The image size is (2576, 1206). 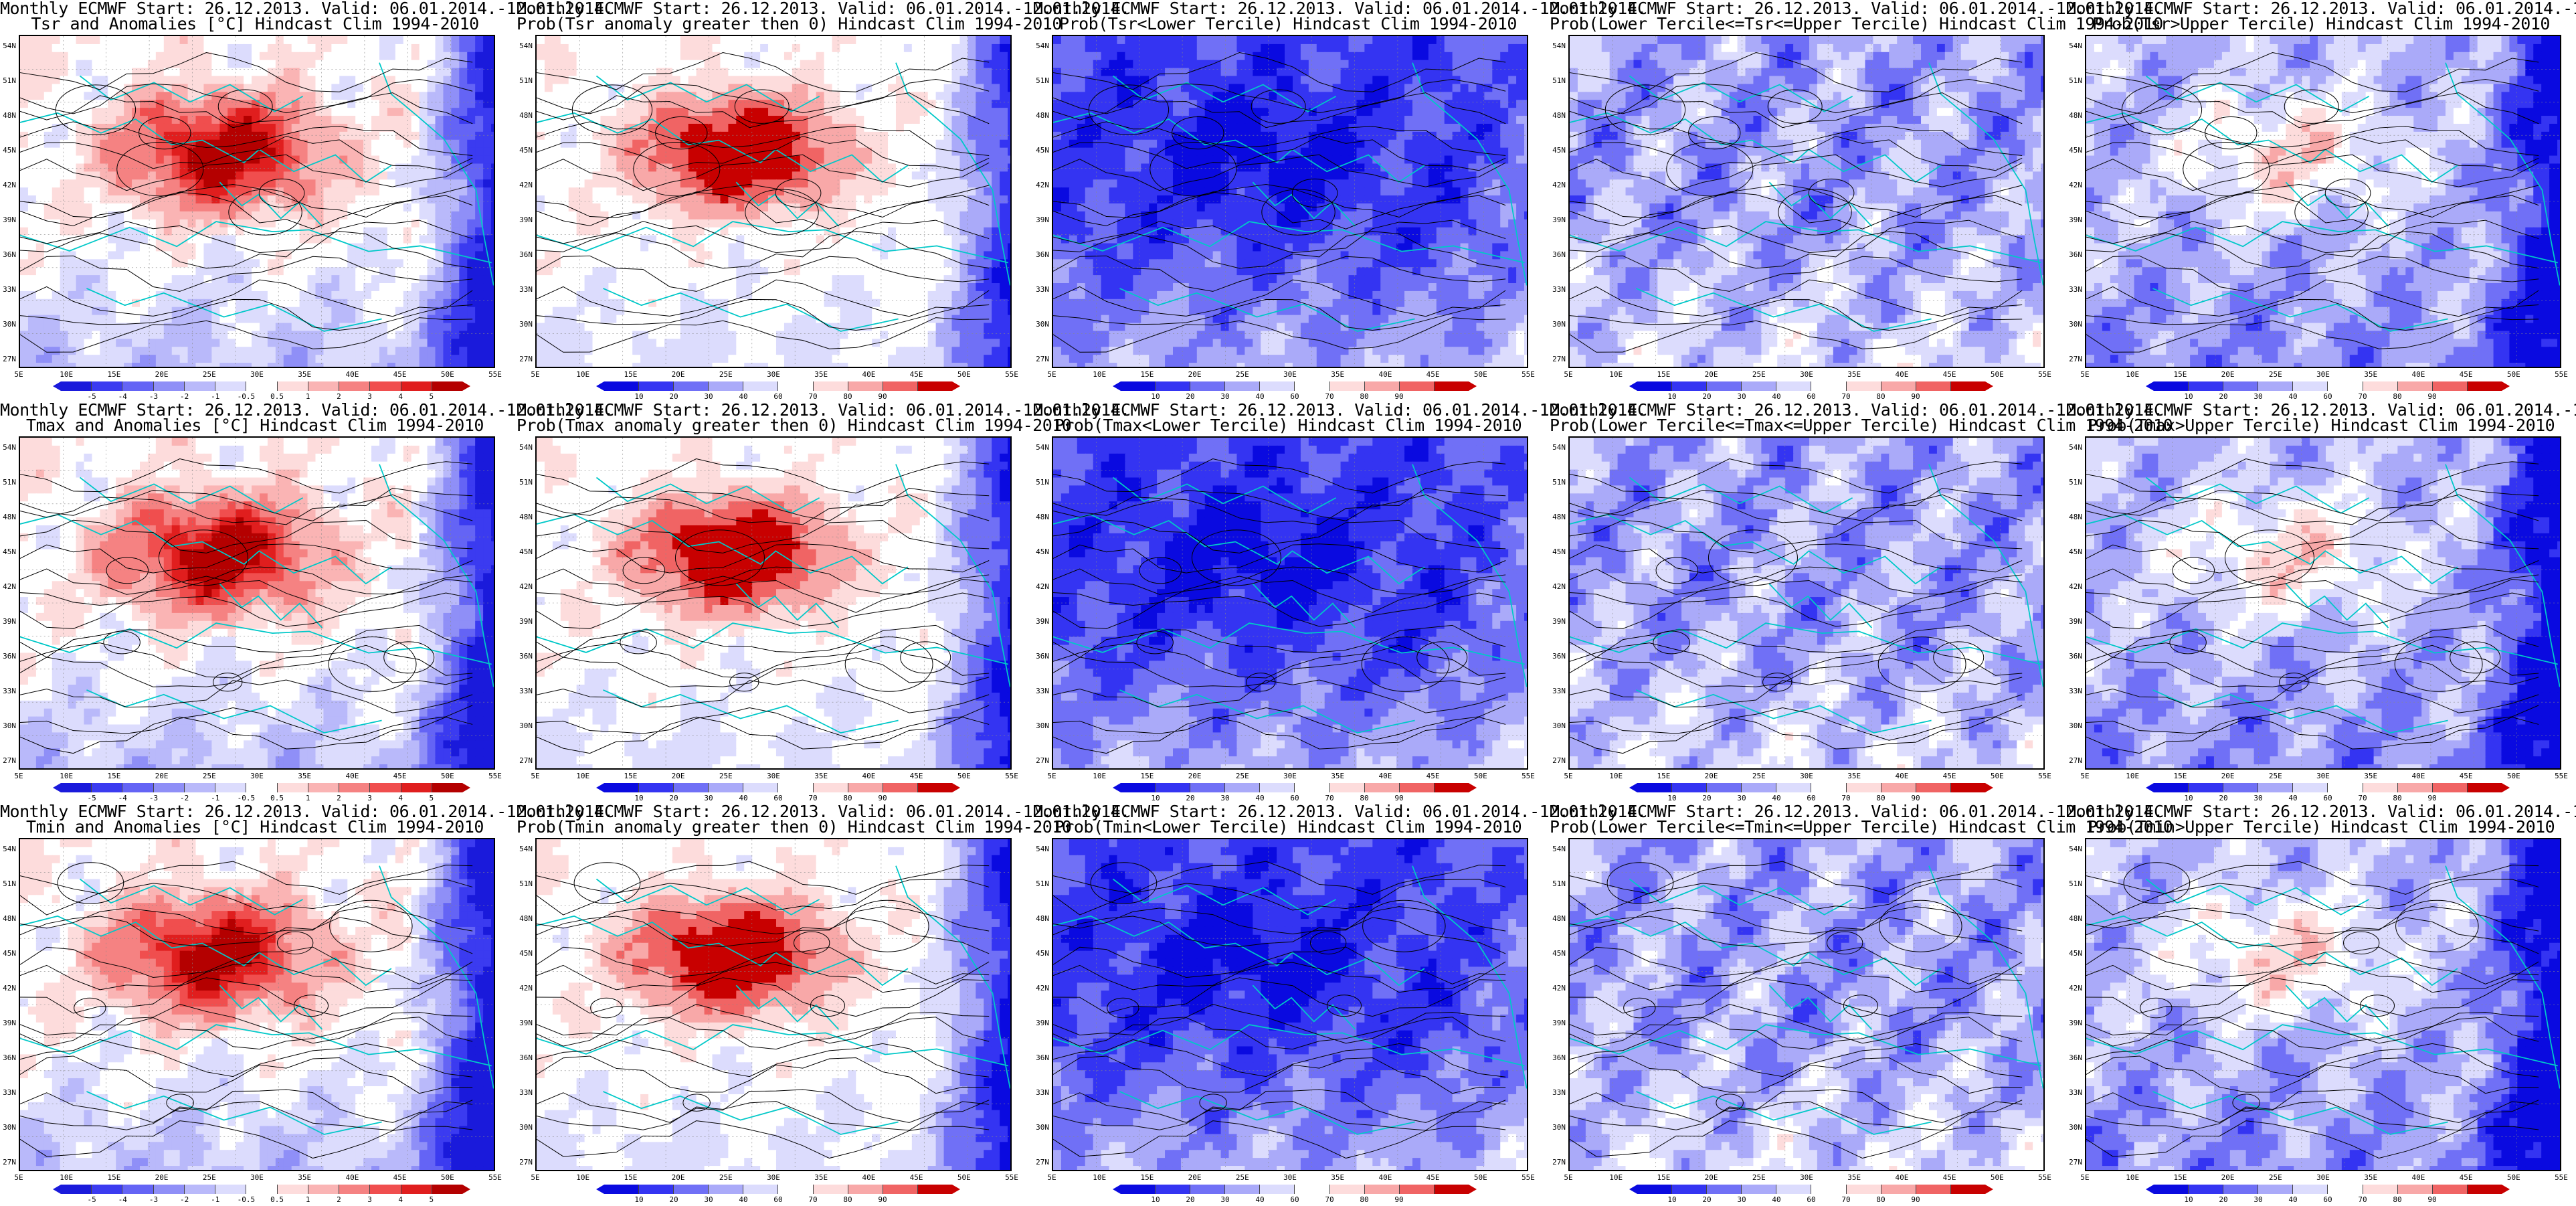 I want to click on lon-tick-label: 35E, so click(x=821, y=776).